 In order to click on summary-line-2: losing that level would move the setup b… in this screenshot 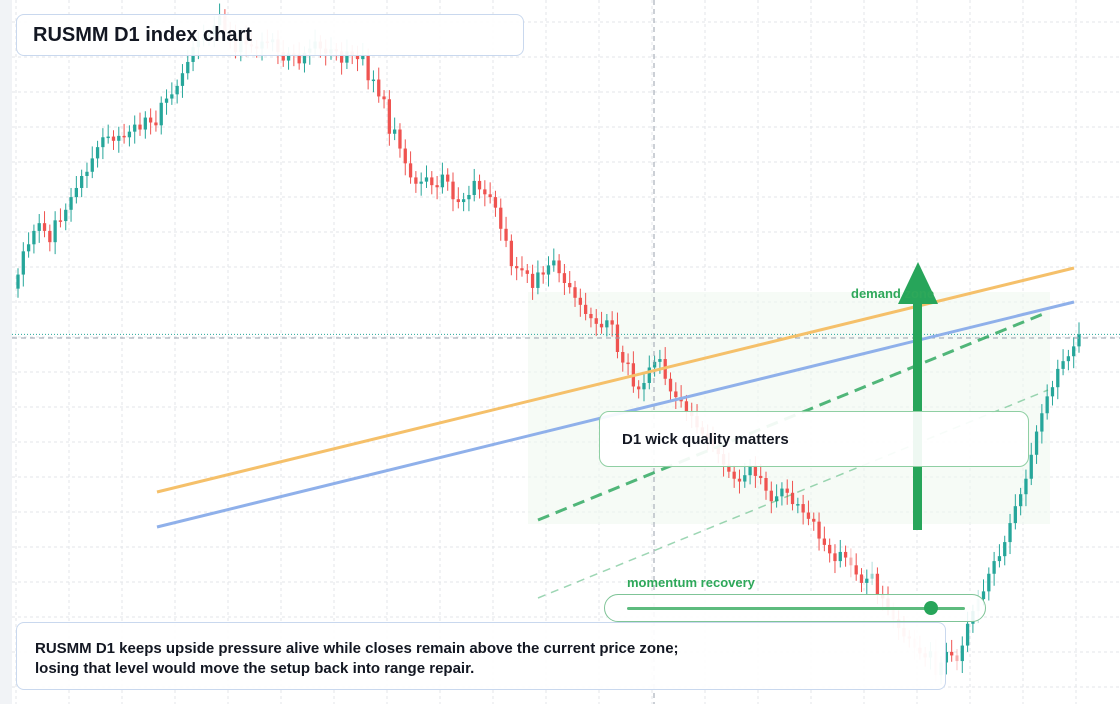, I will do `click(255, 668)`.